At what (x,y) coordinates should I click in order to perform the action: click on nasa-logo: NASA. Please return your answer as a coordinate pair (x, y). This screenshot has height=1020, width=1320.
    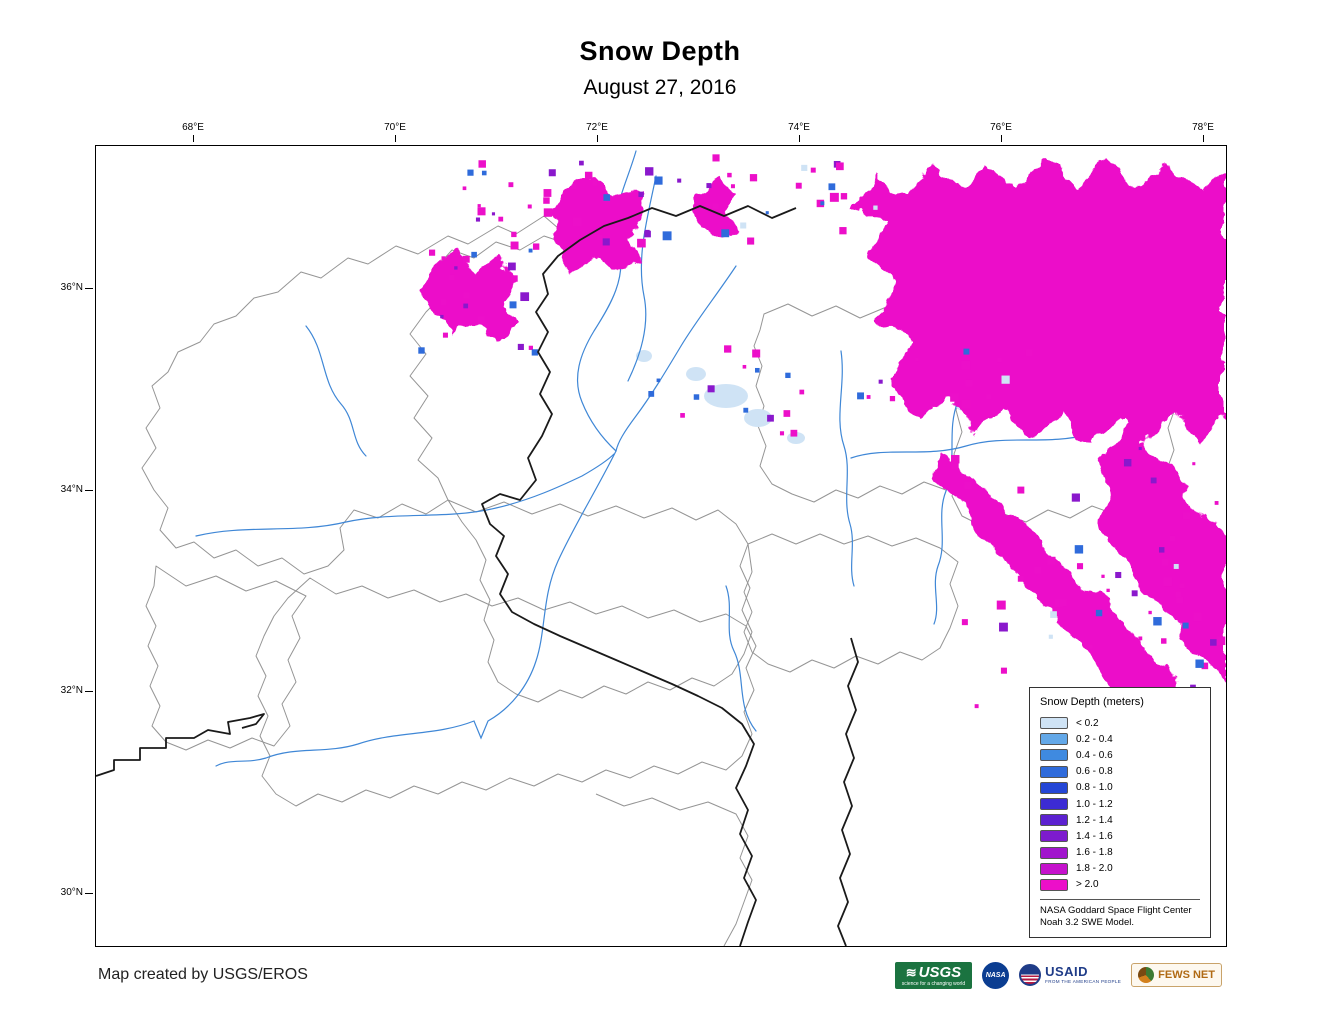
    Looking at the image, I should click on (996, 975).